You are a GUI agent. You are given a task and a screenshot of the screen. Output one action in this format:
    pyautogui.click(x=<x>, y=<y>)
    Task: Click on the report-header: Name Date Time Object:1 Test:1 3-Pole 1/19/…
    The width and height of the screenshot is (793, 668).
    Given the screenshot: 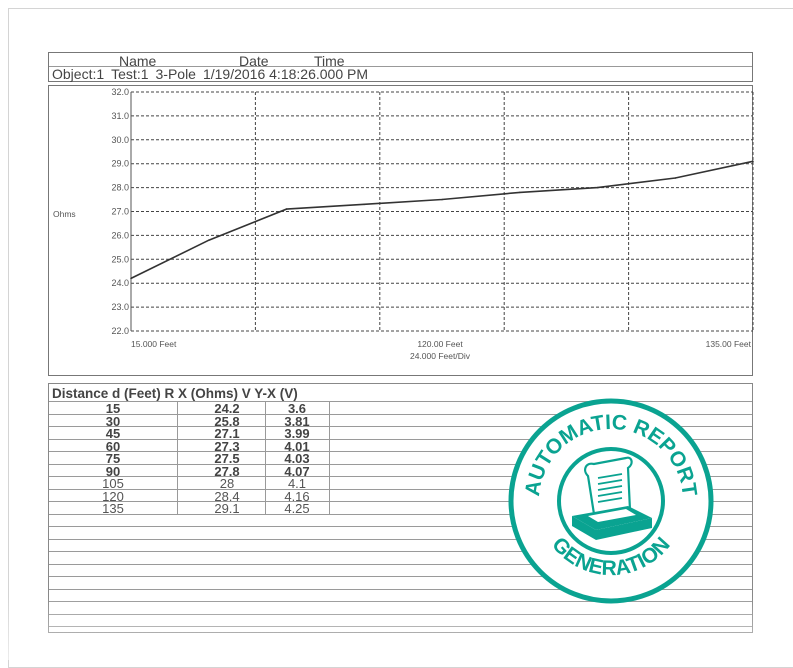 What is the action you would take?
    pyautogui.click(x=400, y=67)
    